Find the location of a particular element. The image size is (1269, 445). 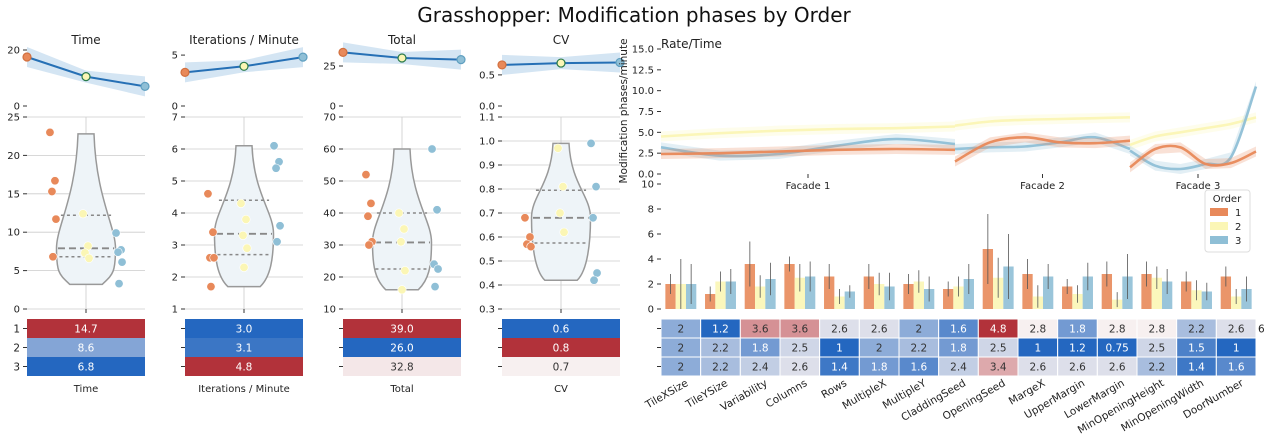

param-heat-value: 1.4 is located at coordinates (1196, 368).